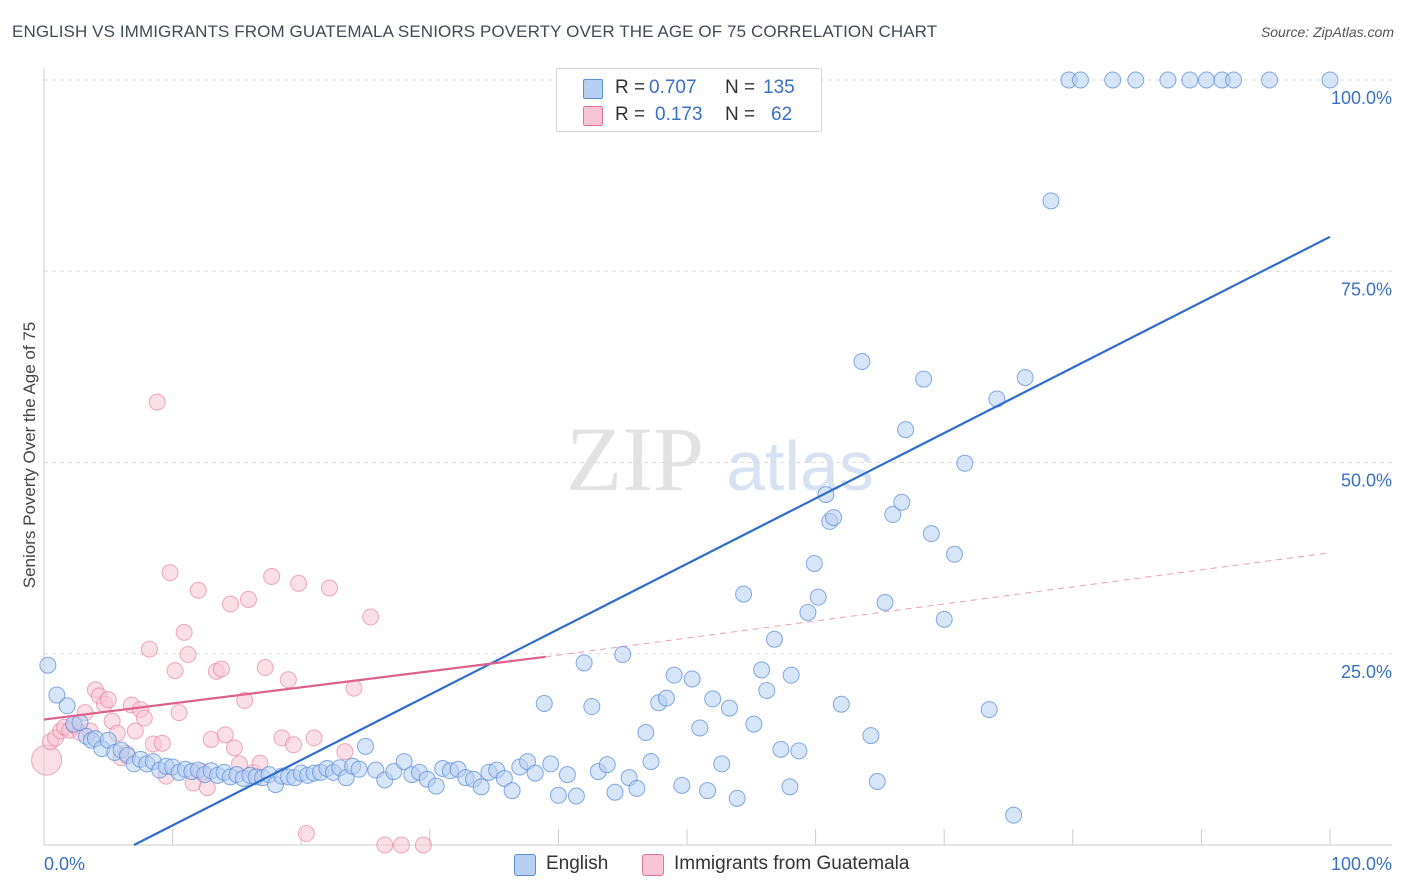 Image resolution: width=1406 pixels, height=892 pixels. Describe the element at coordinates (577, 863) in the screenshot. I see `bottom-legend-label-english: English` at that location.